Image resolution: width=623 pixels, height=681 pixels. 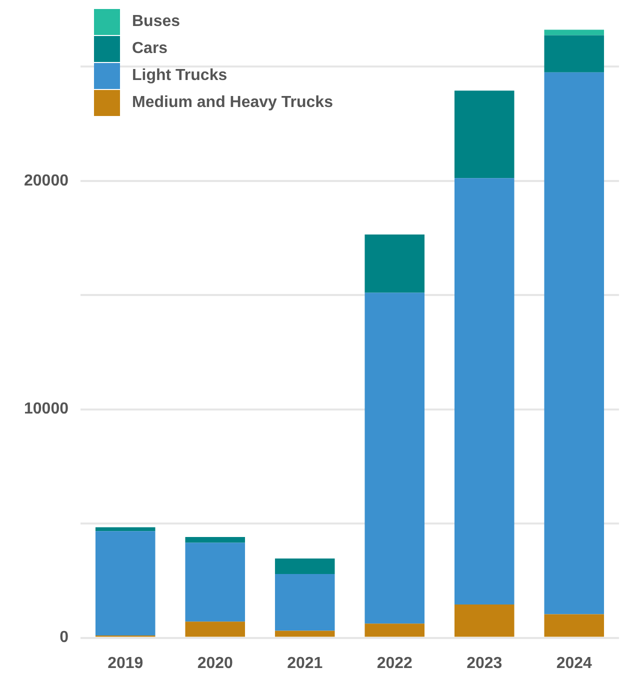 What do you see at coordinates (156, 21) in the screenshot?
I see `legend-label: Buses` at bounding box center [156, 21].